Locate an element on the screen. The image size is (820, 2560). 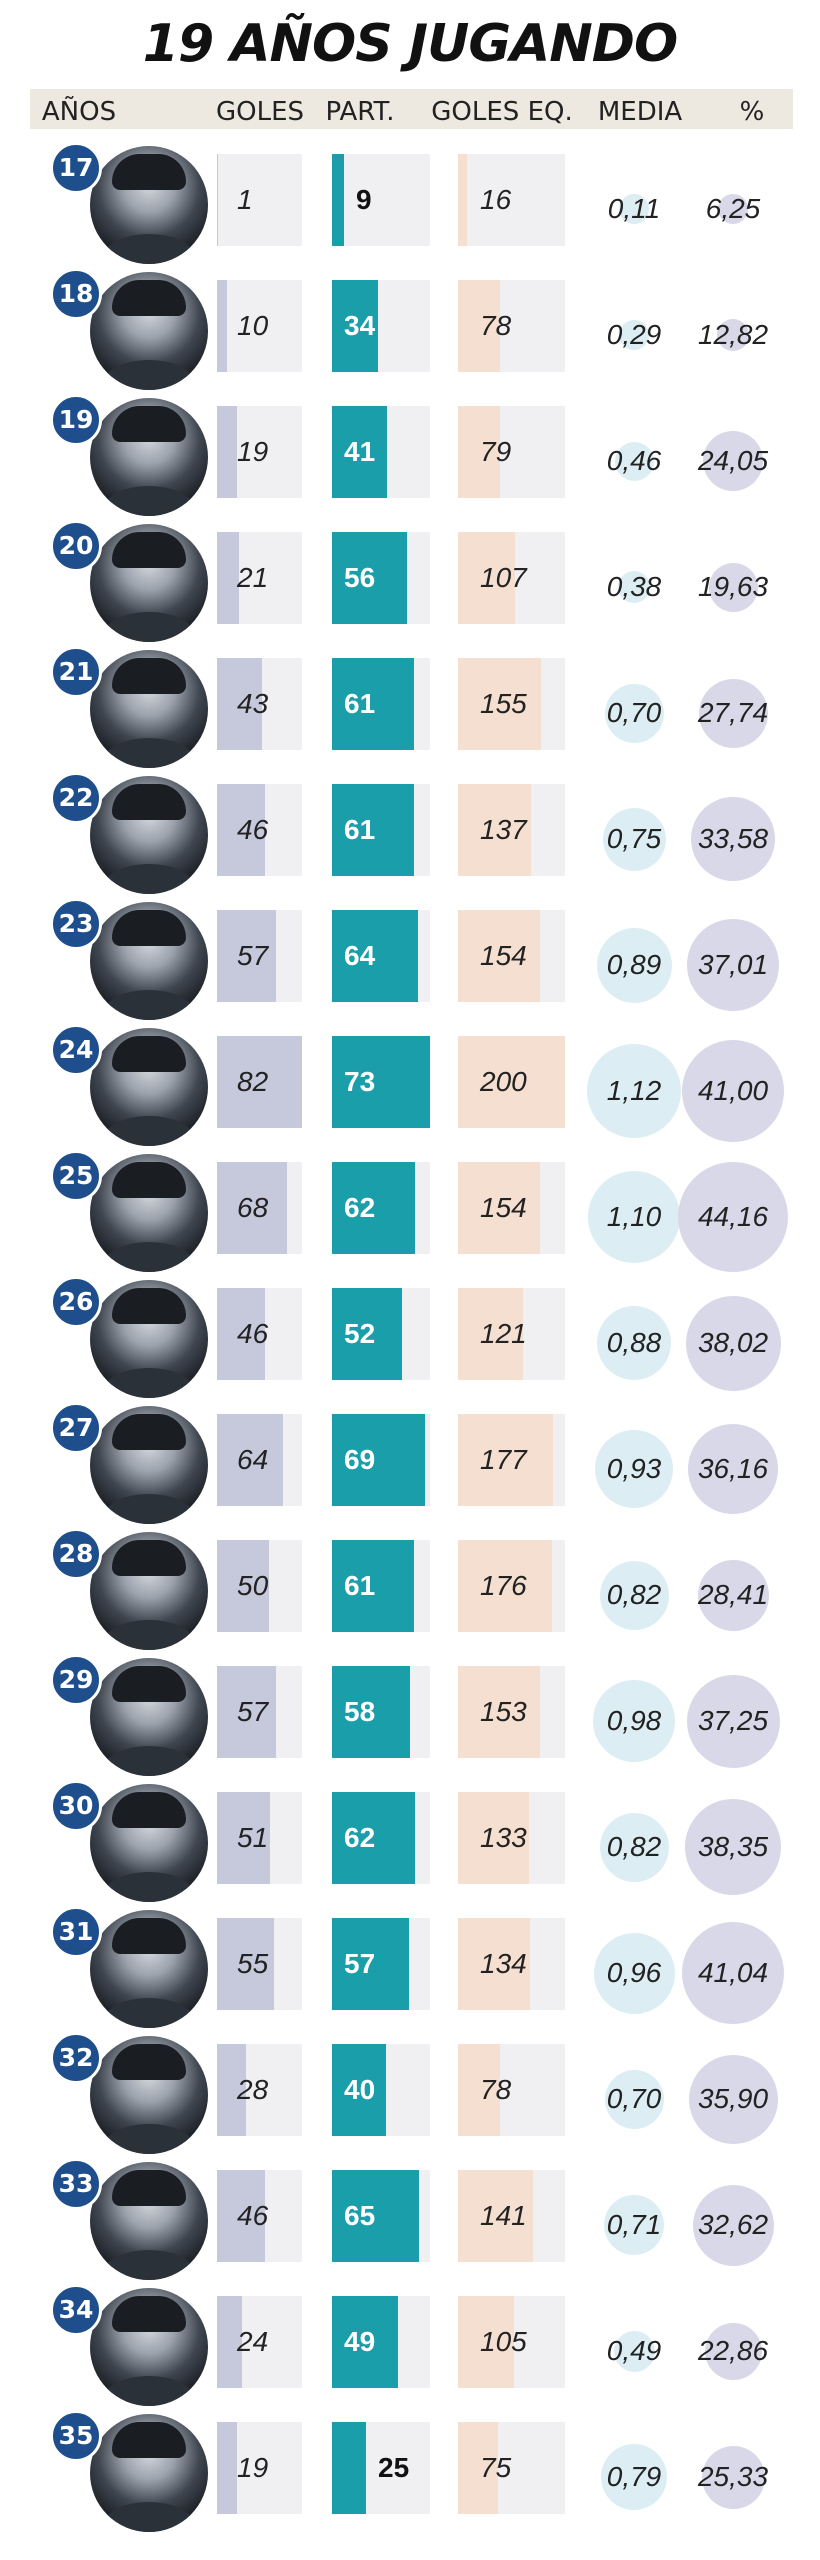
age-badge: 35 is located at coordinates (76, 2436).